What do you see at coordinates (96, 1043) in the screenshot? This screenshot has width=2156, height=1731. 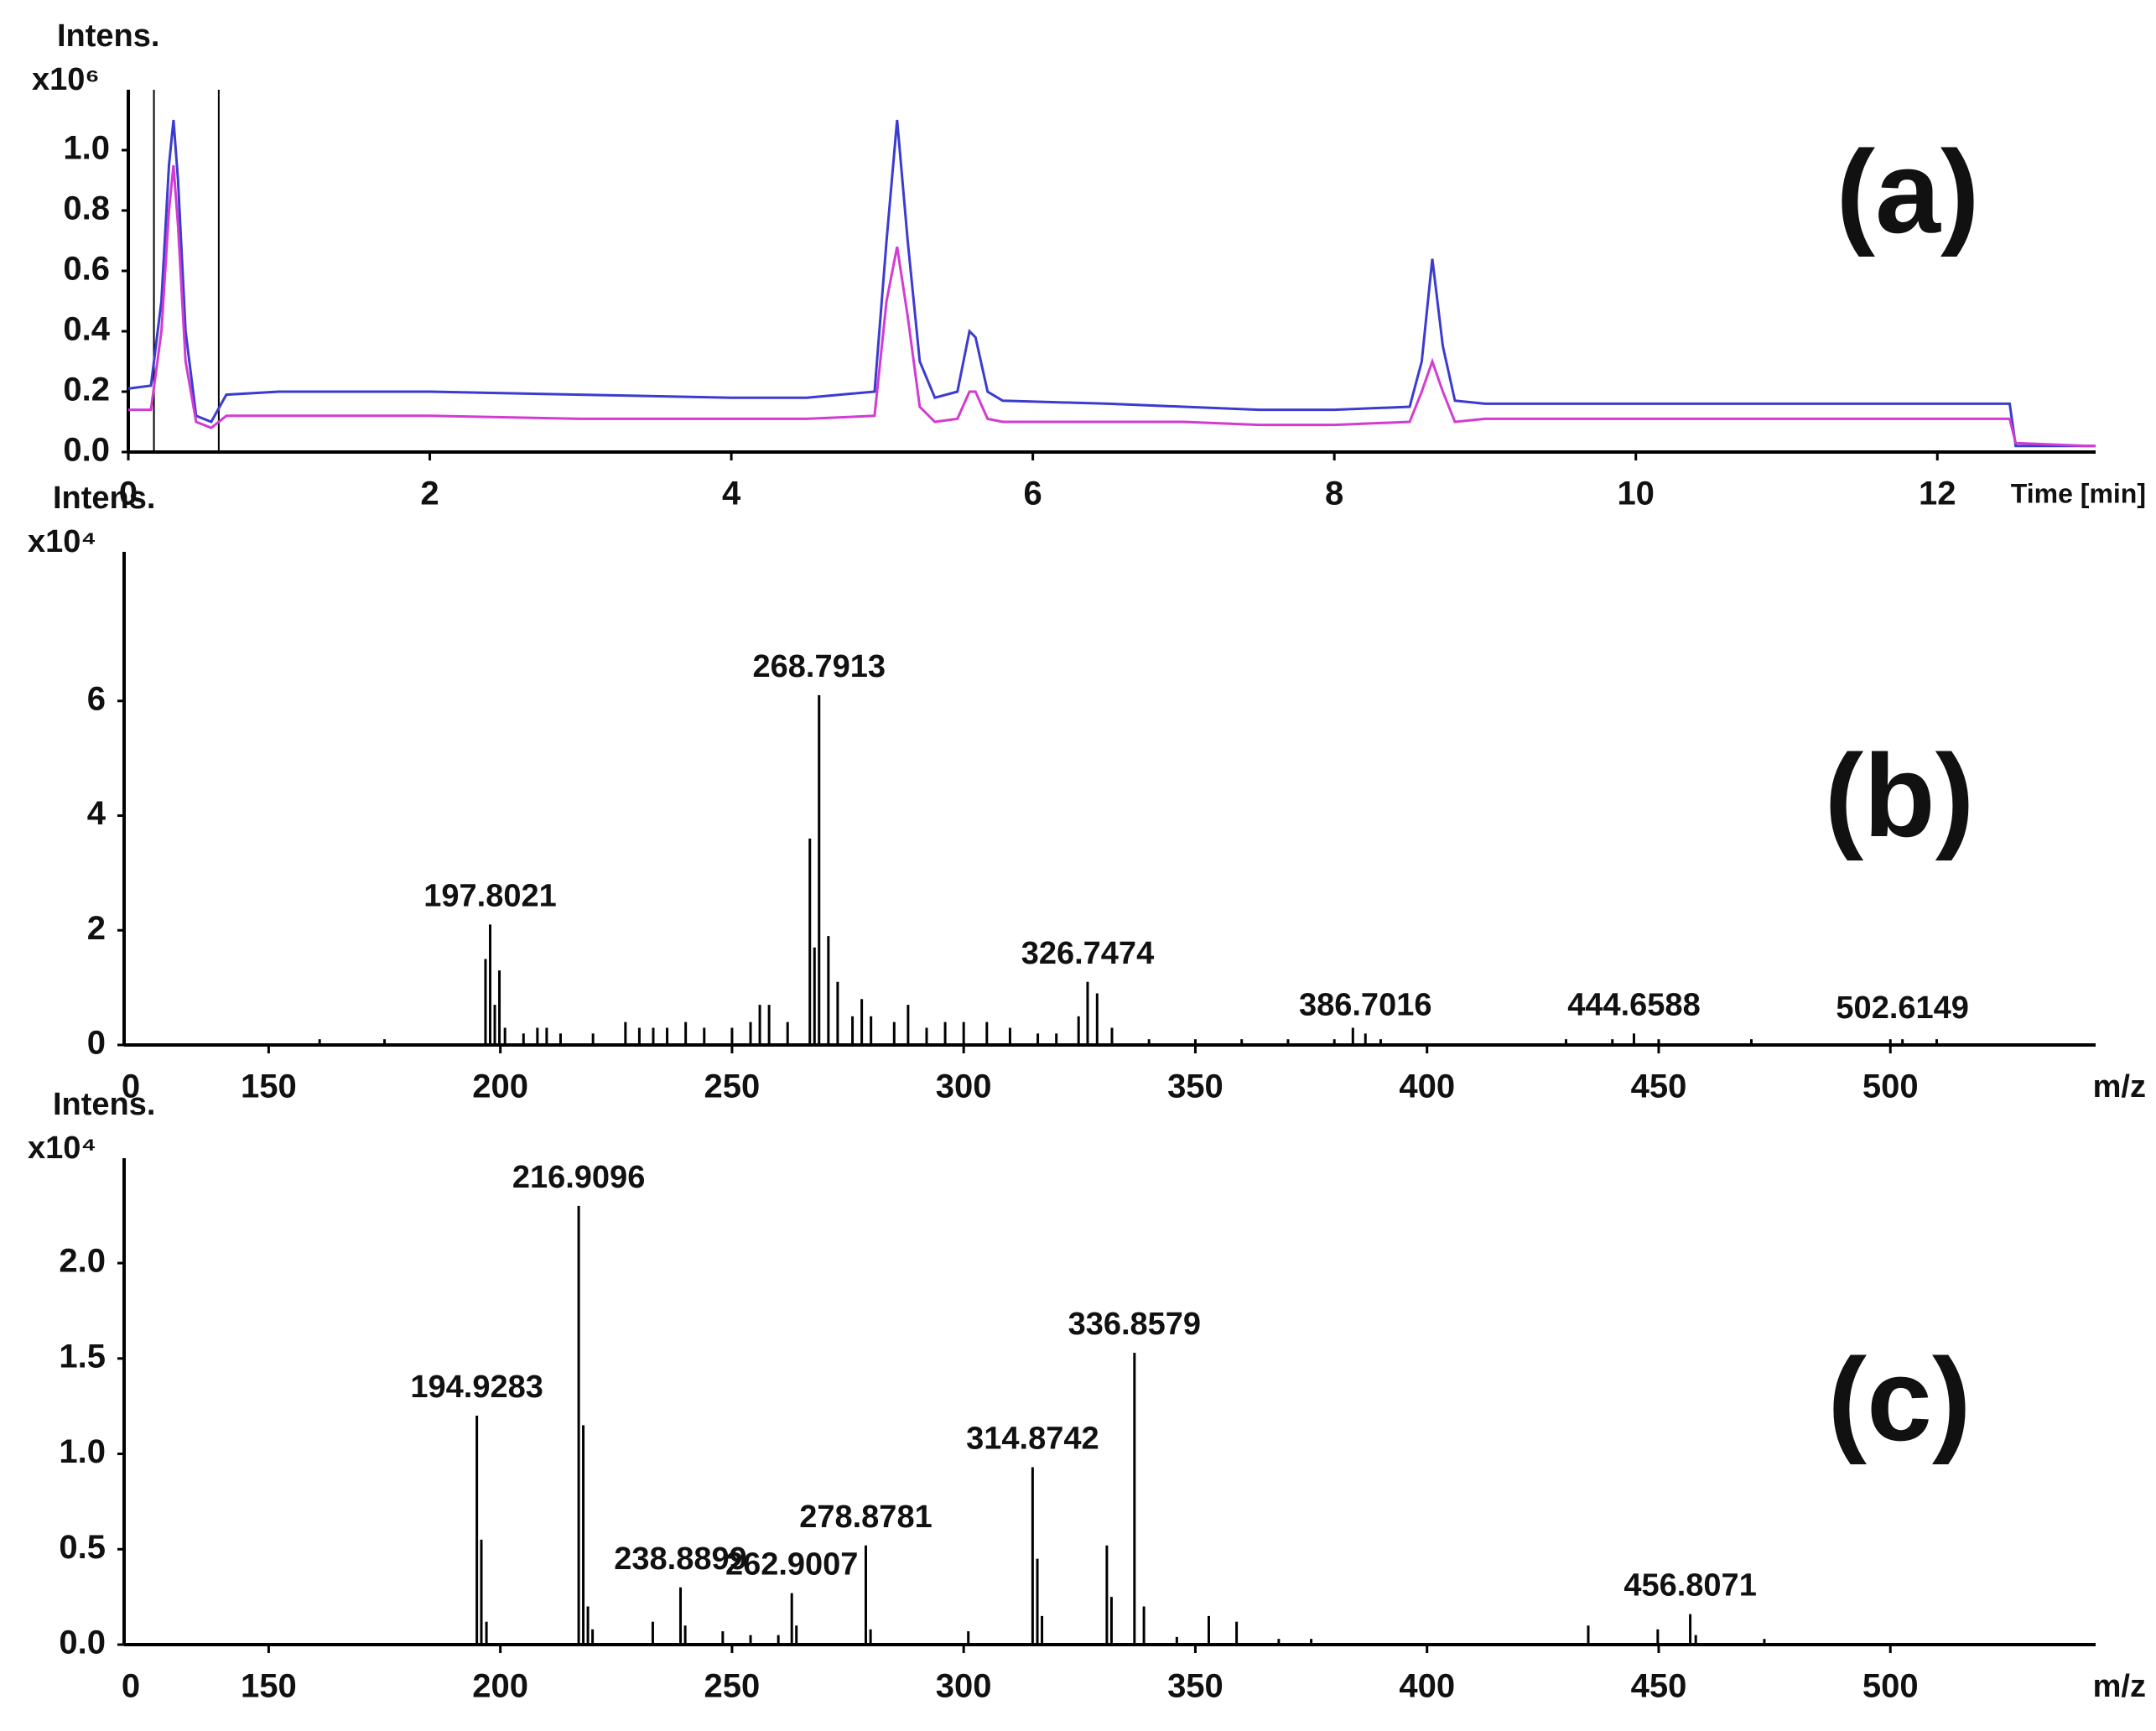 I see `y-tick-label: 0` at bounding box center [96, 1043].